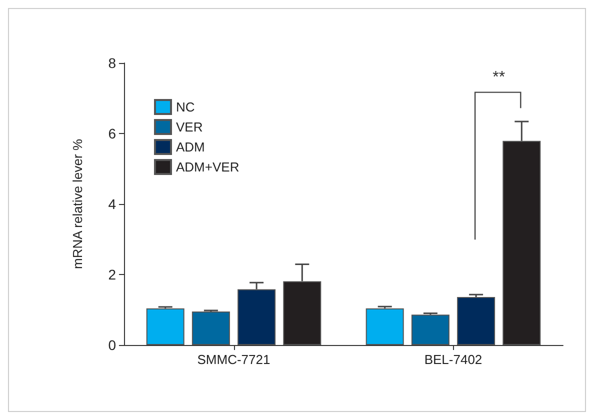 The height and width of the screenshot is (420, 594). Describe the element at coordinates (190, 147) in the screenshot. I see `legend-label: ADM` at that location.